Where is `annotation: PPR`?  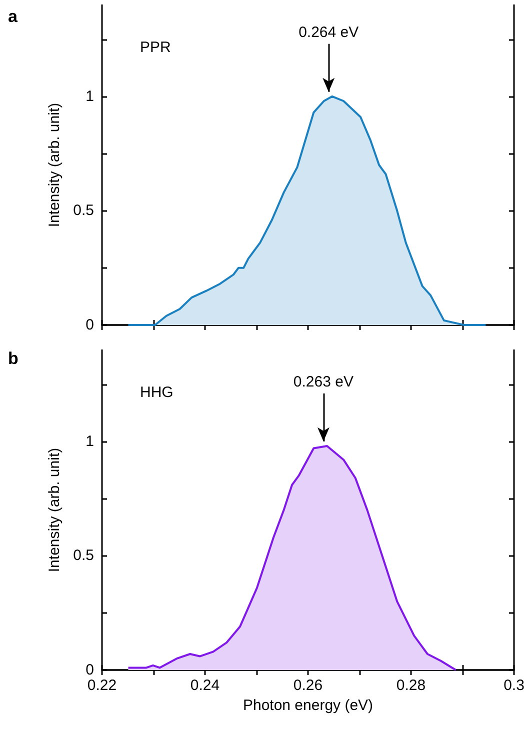 annotation: PPR is located at coordinates (156, 47).